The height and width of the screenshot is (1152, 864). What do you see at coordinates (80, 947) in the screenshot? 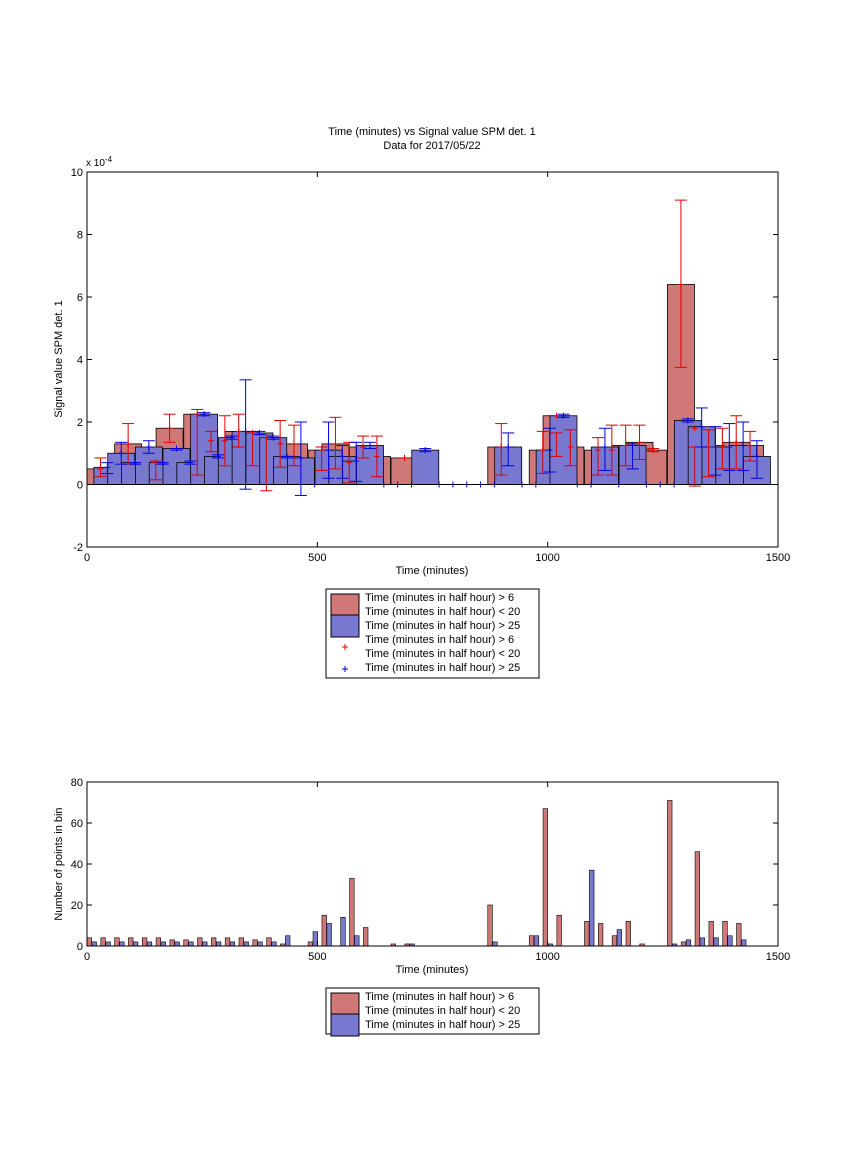
I see `y-tick-label: 0` at bounding box center [80, 947].